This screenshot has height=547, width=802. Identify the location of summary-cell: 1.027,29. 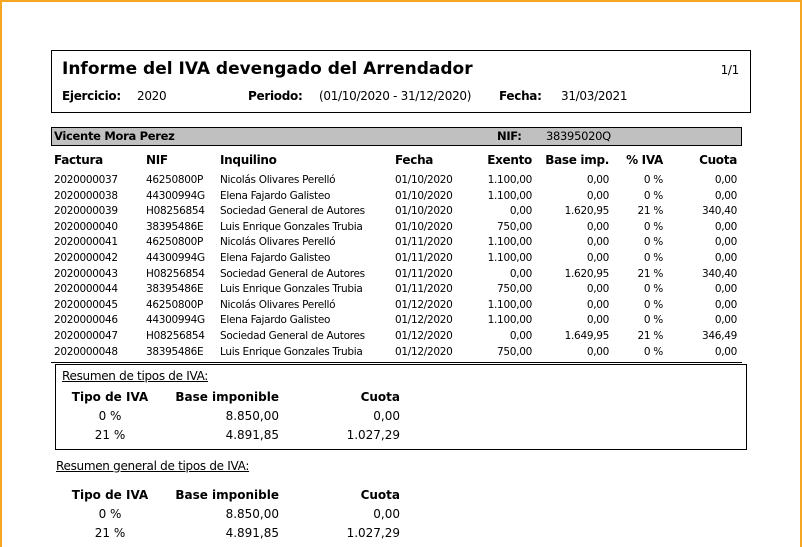
(373, 533).